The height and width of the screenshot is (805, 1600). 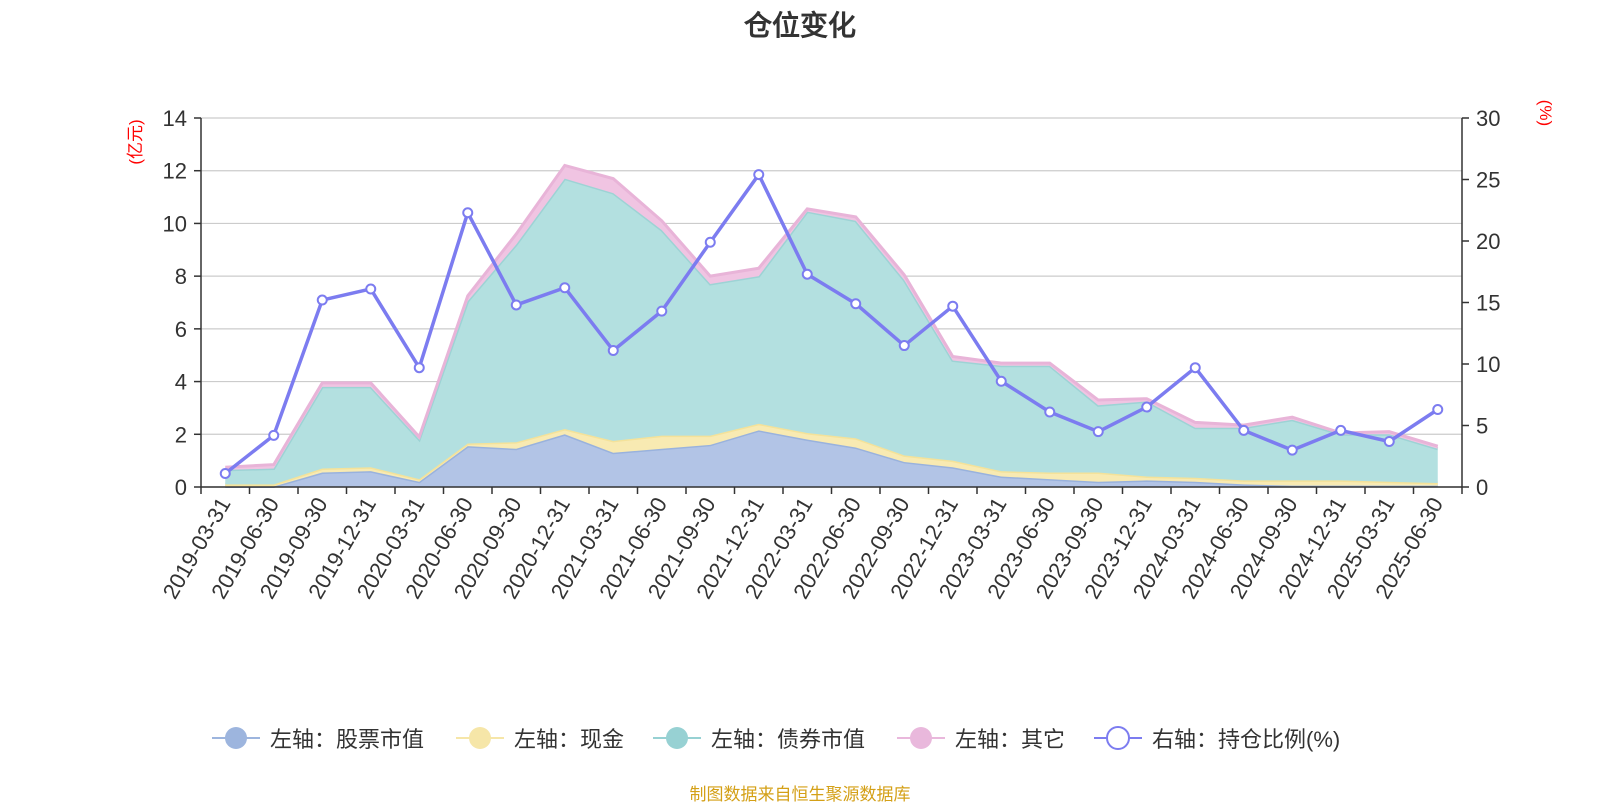 I want to click on legend-label: 左轴：债券市值, so click(x=788, y=739).